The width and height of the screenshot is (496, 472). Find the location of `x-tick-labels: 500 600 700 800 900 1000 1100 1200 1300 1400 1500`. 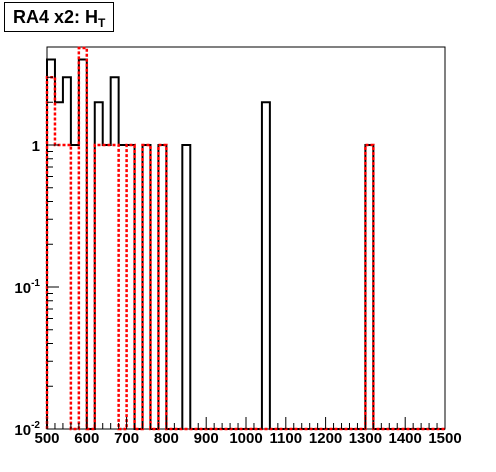

x-tick-labels: 500 600 700 800 900 1000 1100 1200 1300 1400 1500 is located at coordinates (247, 438).